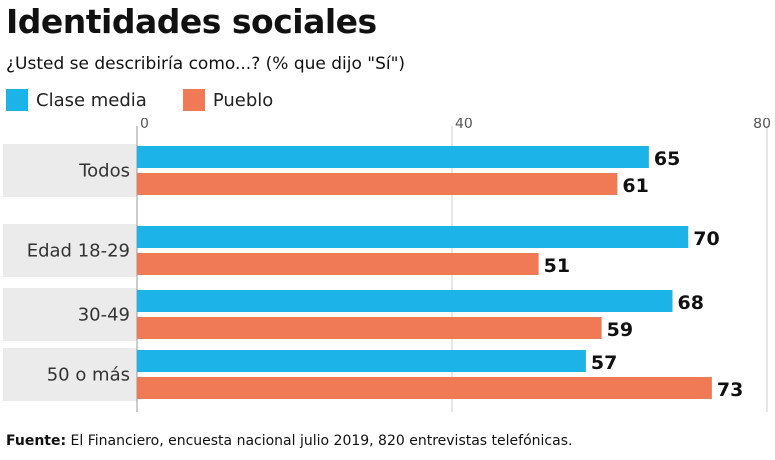 Image resolution: width=775 pixels, height=460 pixels. I want to click on value-label-s1-c2: 59, so click(620, 330).